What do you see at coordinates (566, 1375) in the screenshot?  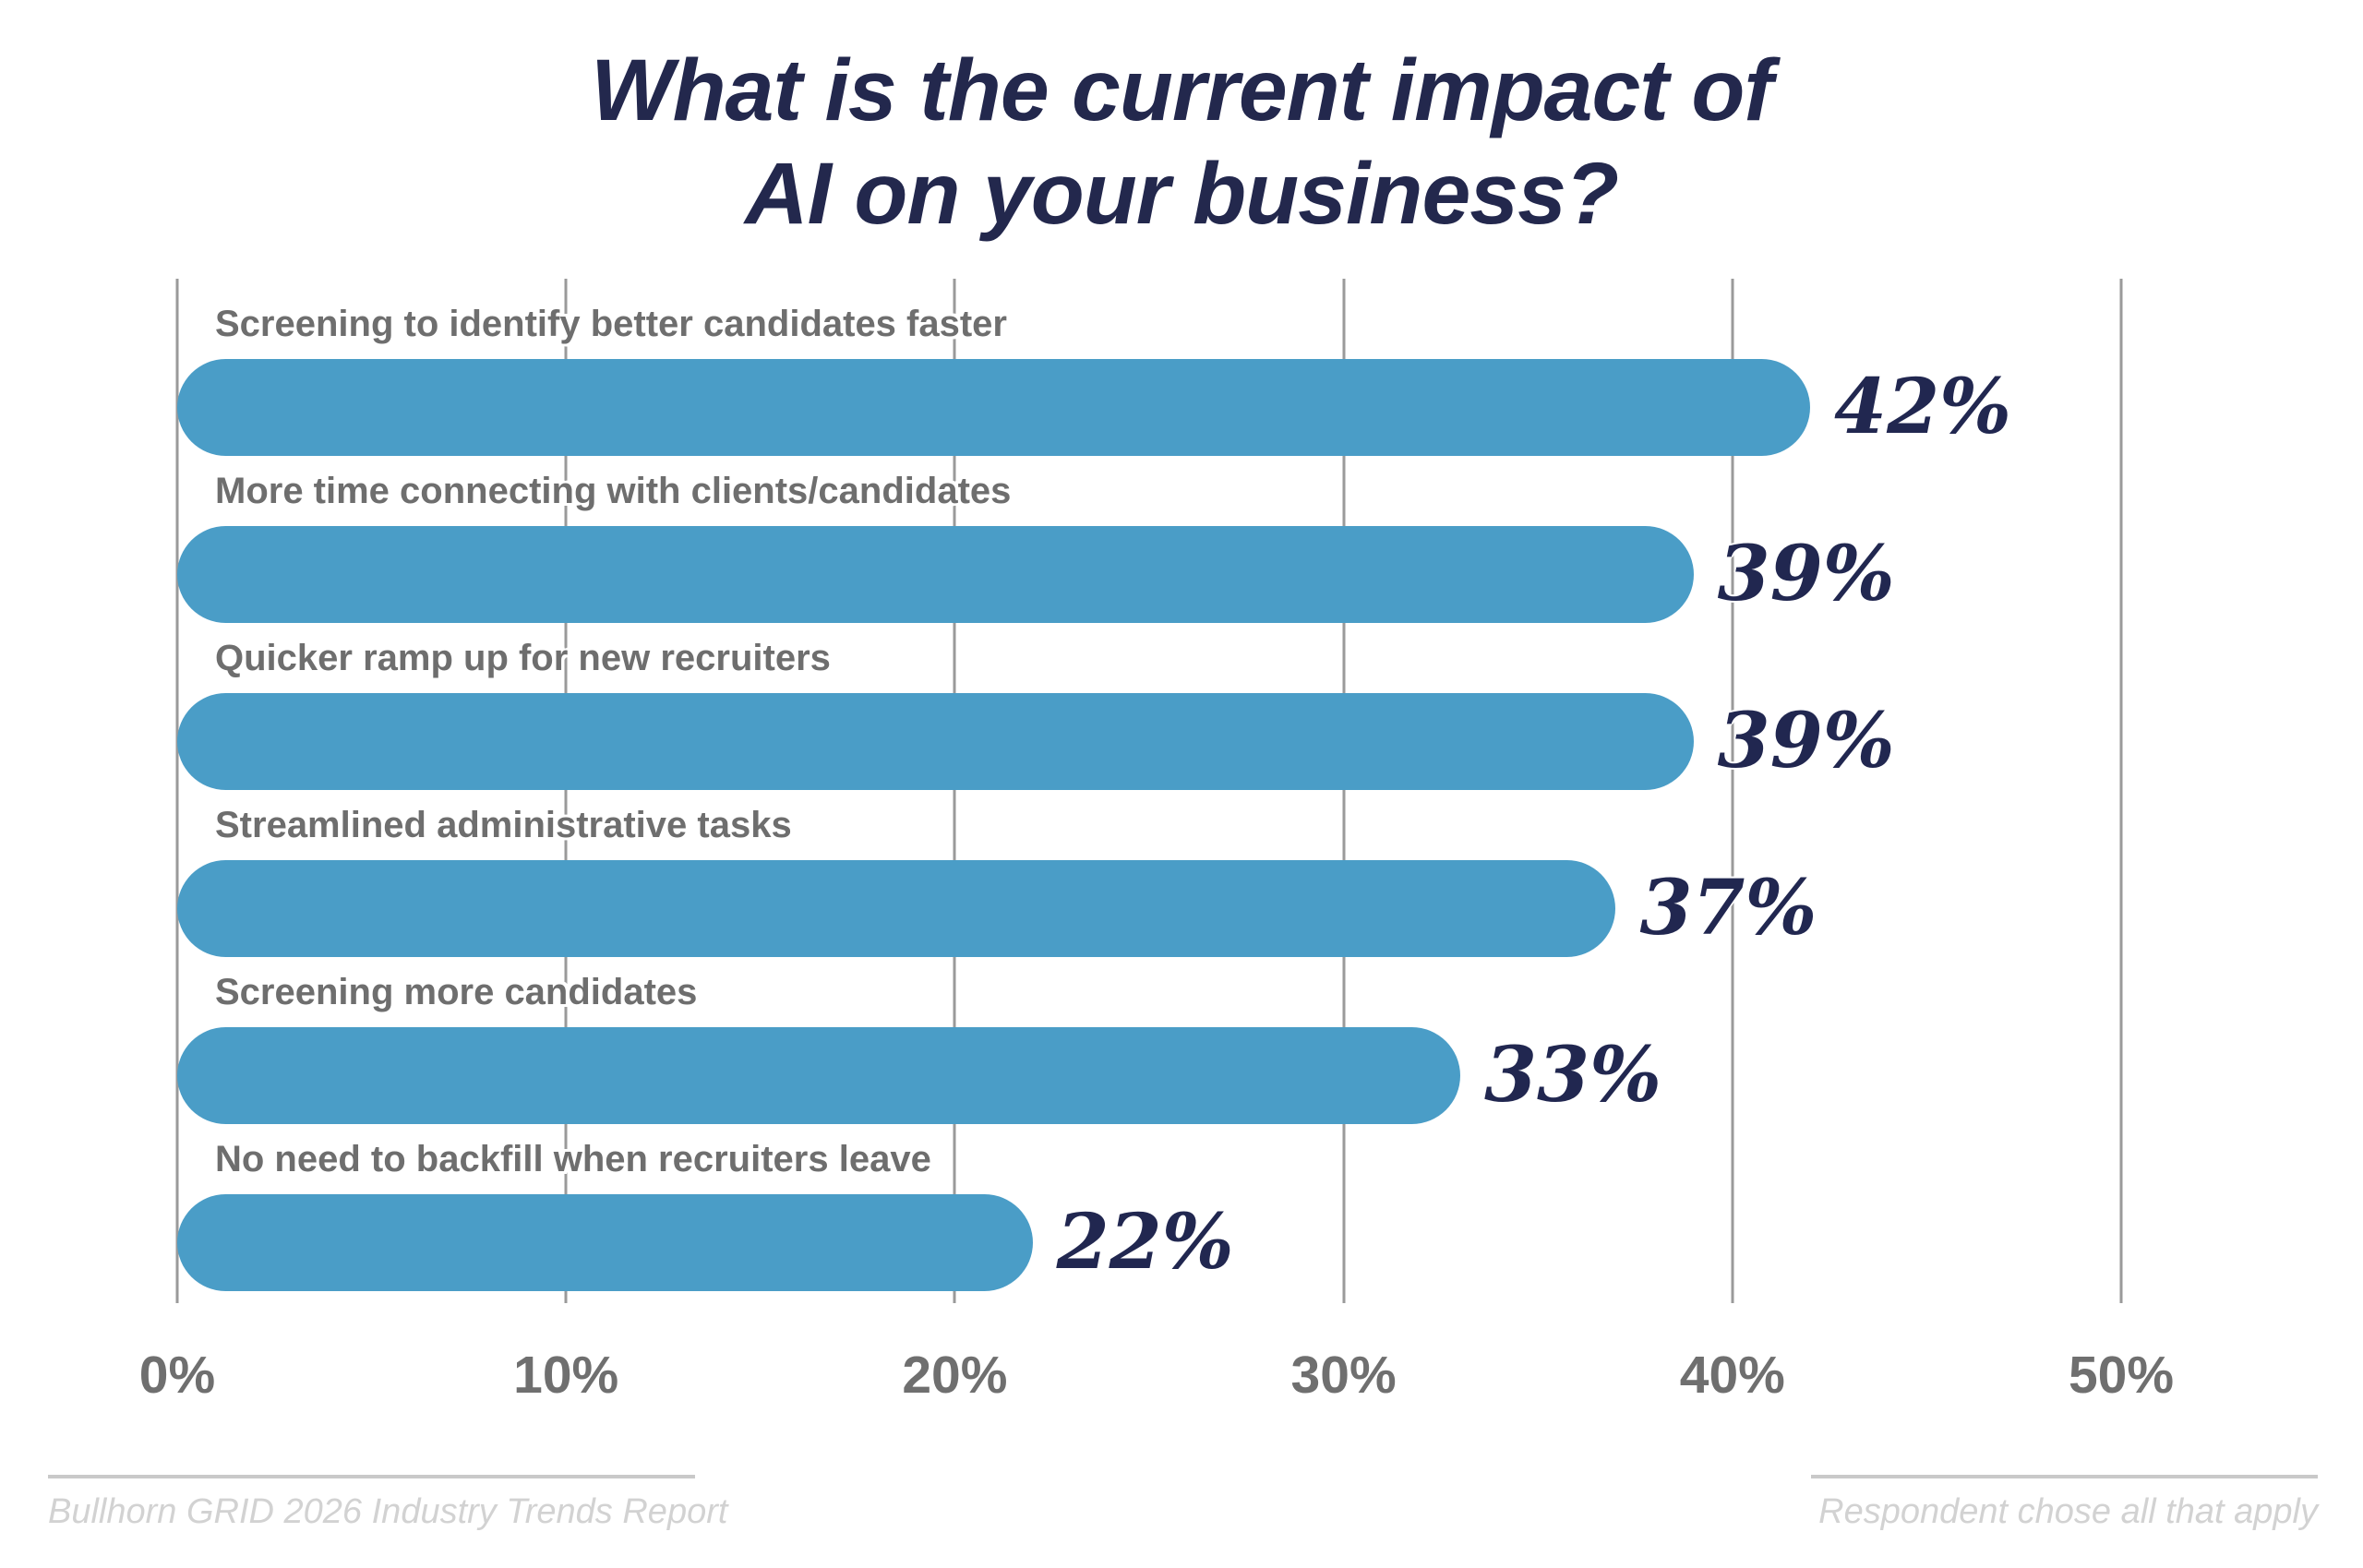 I see `x-tick-label: 10%` at bounding box center [566, 1375].